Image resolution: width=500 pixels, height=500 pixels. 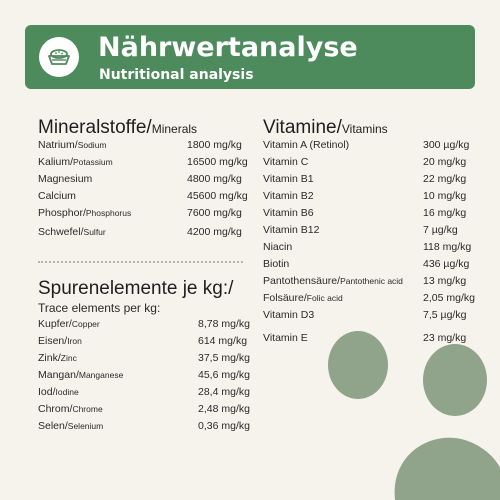 What do you see at coordinates (368, 181) in the screenshot?
I see `vitamin-row: Vitamin B1 22 mg/kg` at bounding box center [368, 181].